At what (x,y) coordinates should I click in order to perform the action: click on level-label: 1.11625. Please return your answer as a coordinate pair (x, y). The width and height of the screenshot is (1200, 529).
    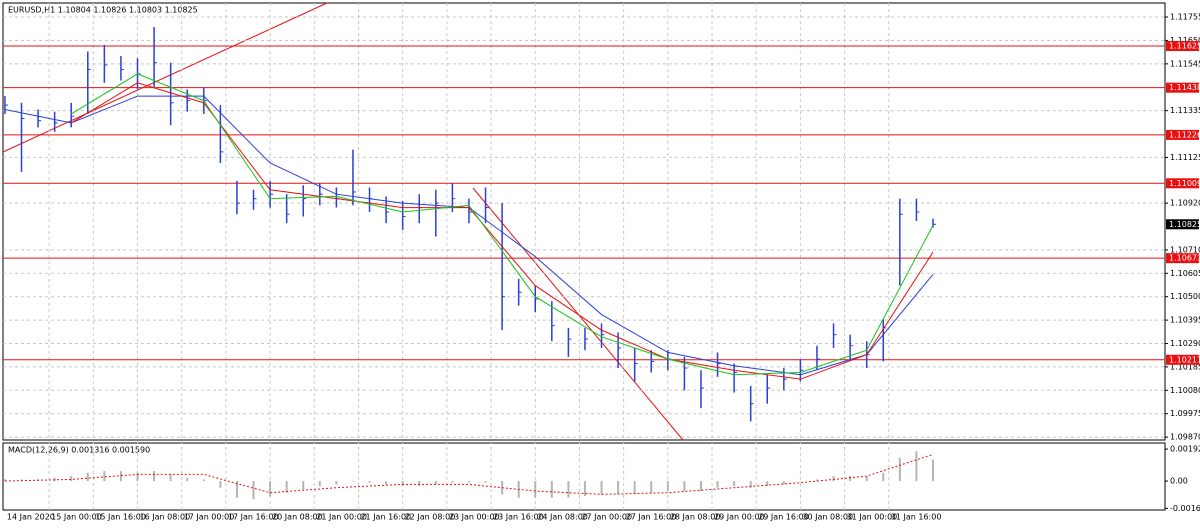
    Looking at the image, I should click on (1184, 46).